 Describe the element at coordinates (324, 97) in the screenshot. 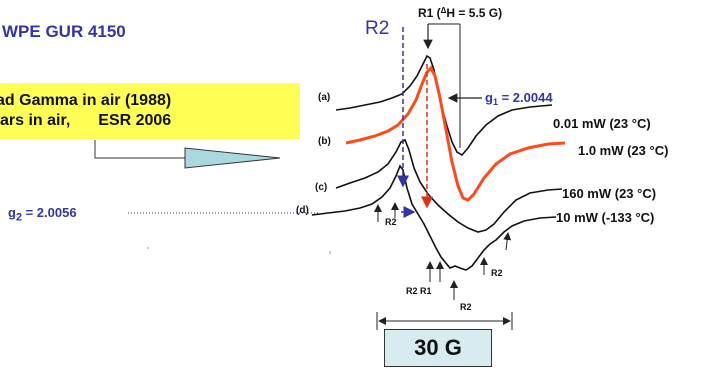

I see `trace-a-label: (a)` at that location.